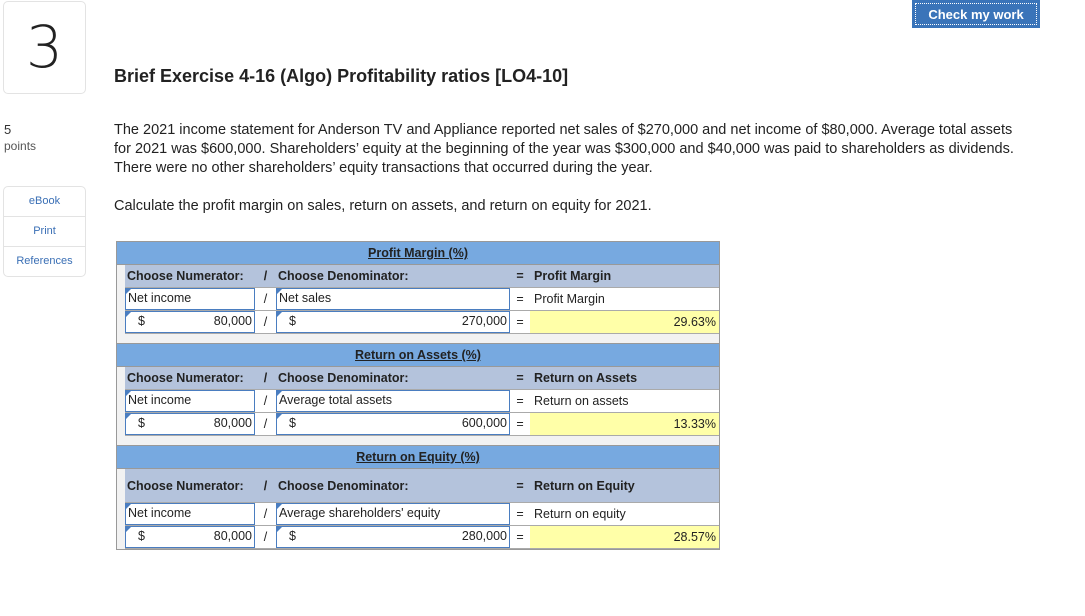 Image resolution: width=1085 pixels, height=616 pixels. I want to click on section-title-text: Return on Equity (%), so click(418, 457).